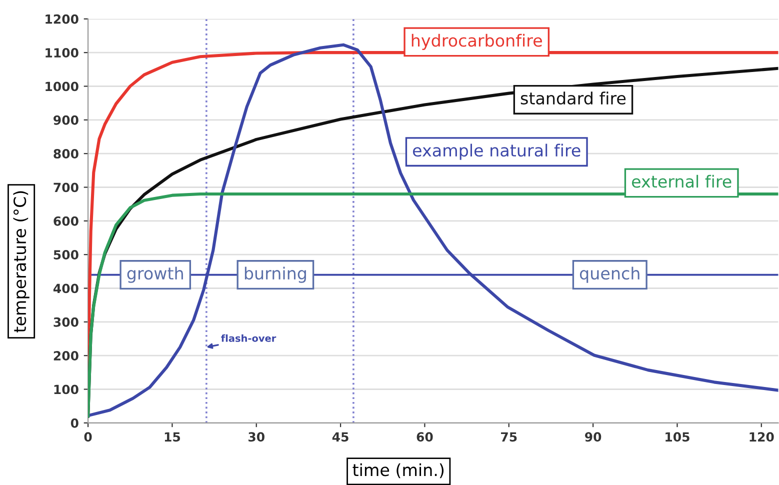  Describe the element at coordinates (682, 181) in the screenshot. I see `series-label: external fire` at that location.